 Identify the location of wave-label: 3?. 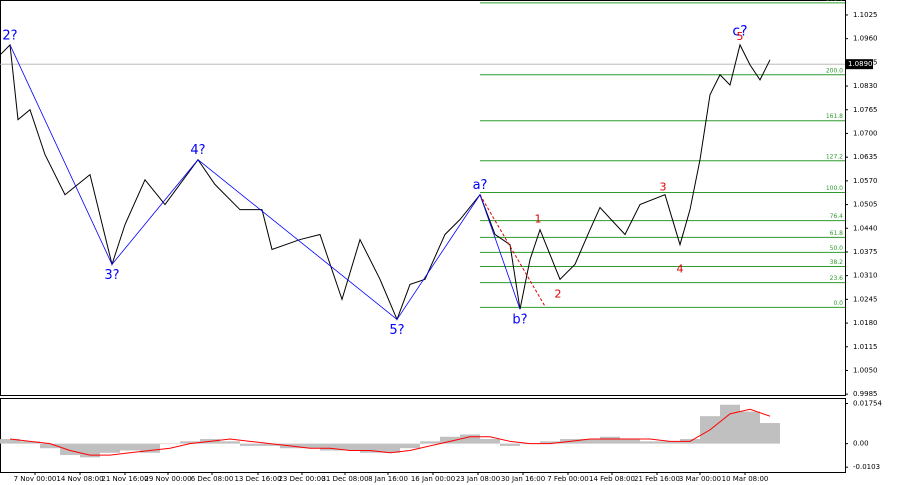
(111, 275).